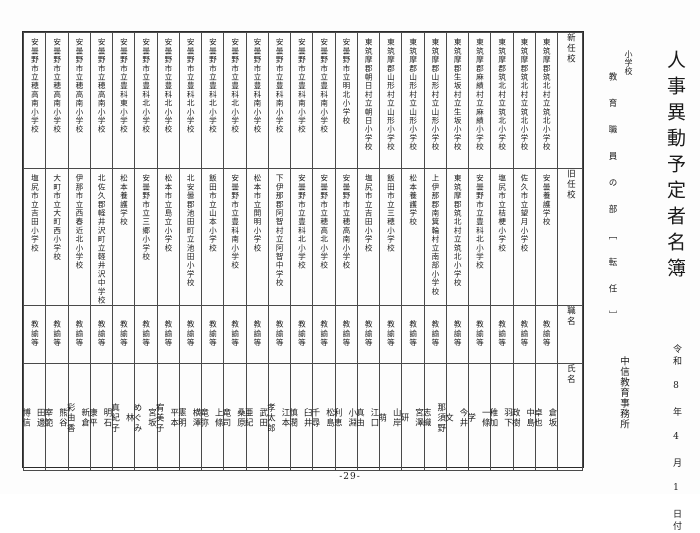 The width and height of the screenshot is (700, 533). What do you see at coordinates (545, 417) in the screenshot?
I see `person-name: 倉坂 卓也` at bounding box center [545, 417].